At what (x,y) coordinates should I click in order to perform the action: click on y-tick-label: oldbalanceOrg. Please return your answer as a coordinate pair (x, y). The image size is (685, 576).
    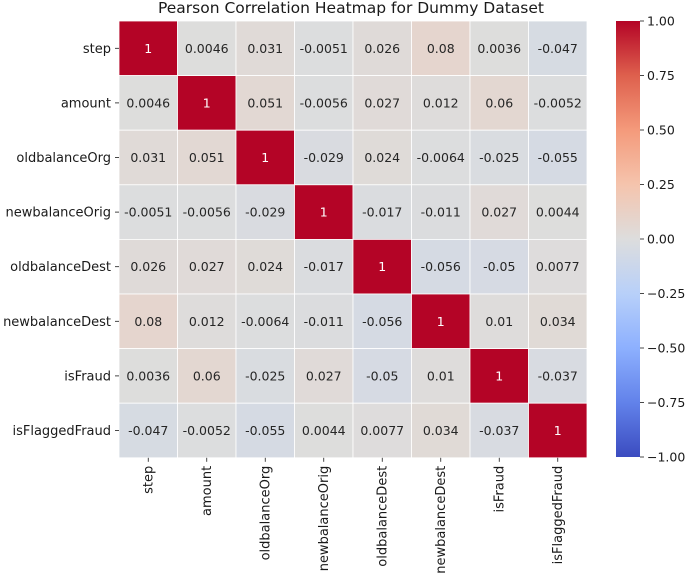
    Looking at the image, I should click on (63, 158).